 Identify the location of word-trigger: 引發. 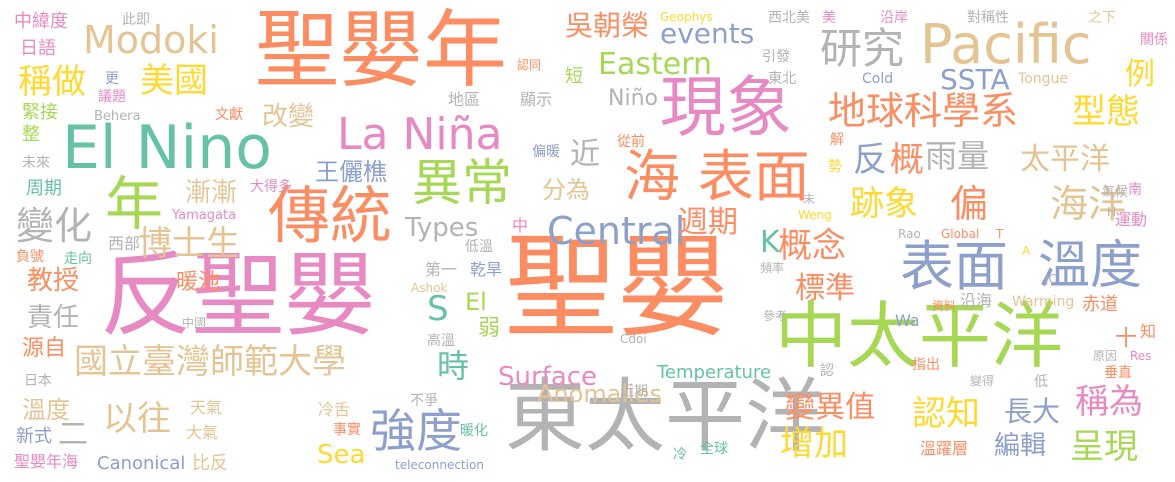
(776, 57).